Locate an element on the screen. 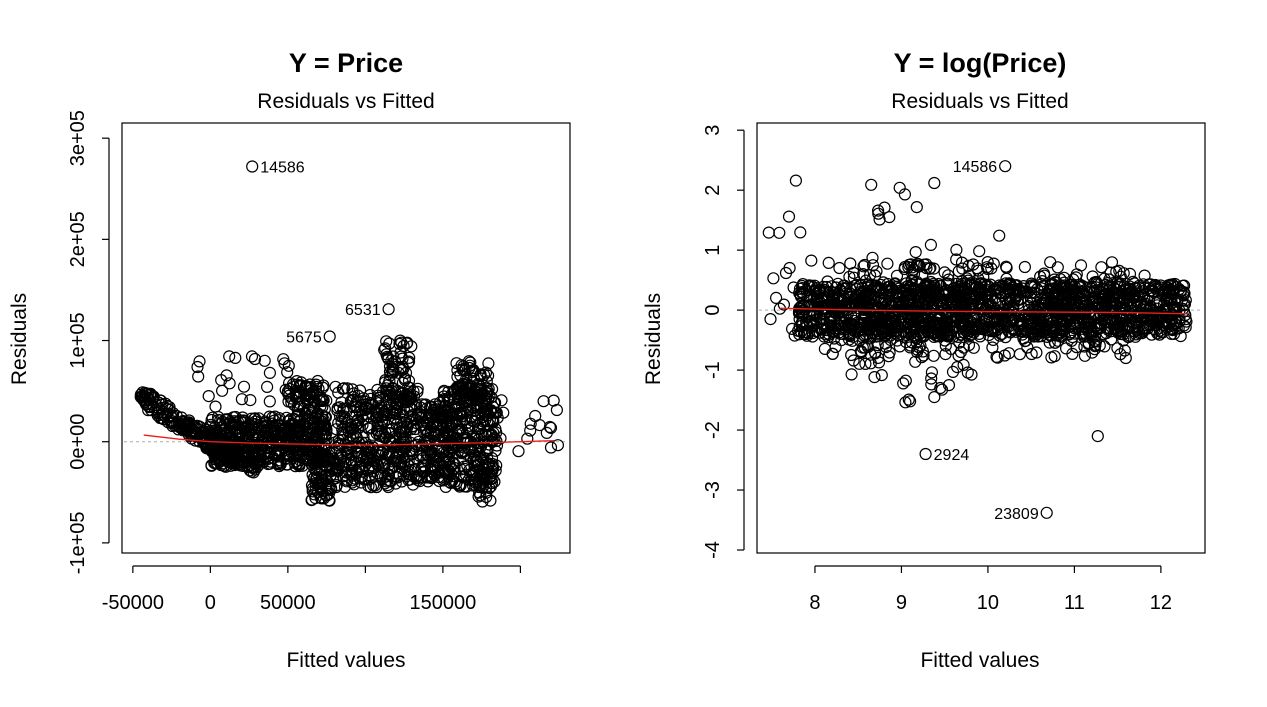  y-tick-label: 0 is located at coordinates (713, 310).